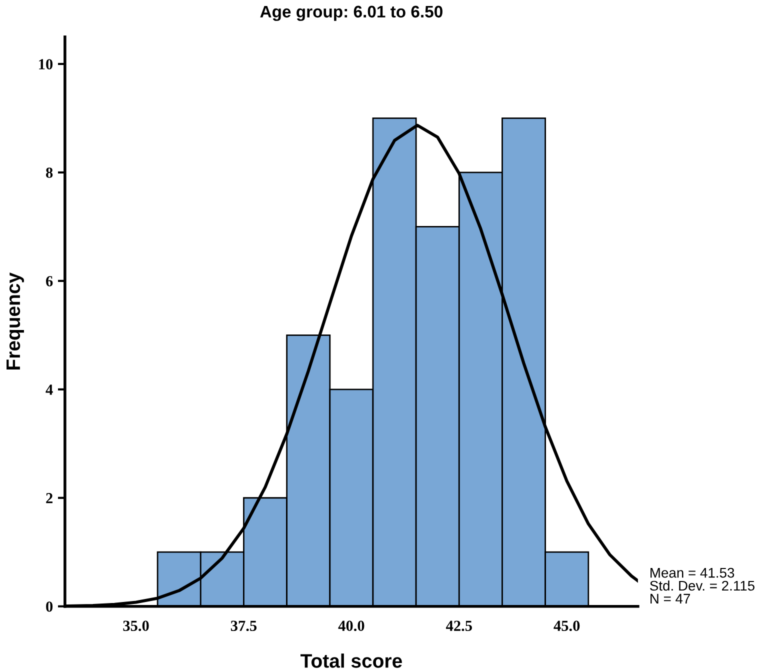  Describe the element at coordinates (46, 64) in the screenshot. I see `y-tick-label: 10` at that location.